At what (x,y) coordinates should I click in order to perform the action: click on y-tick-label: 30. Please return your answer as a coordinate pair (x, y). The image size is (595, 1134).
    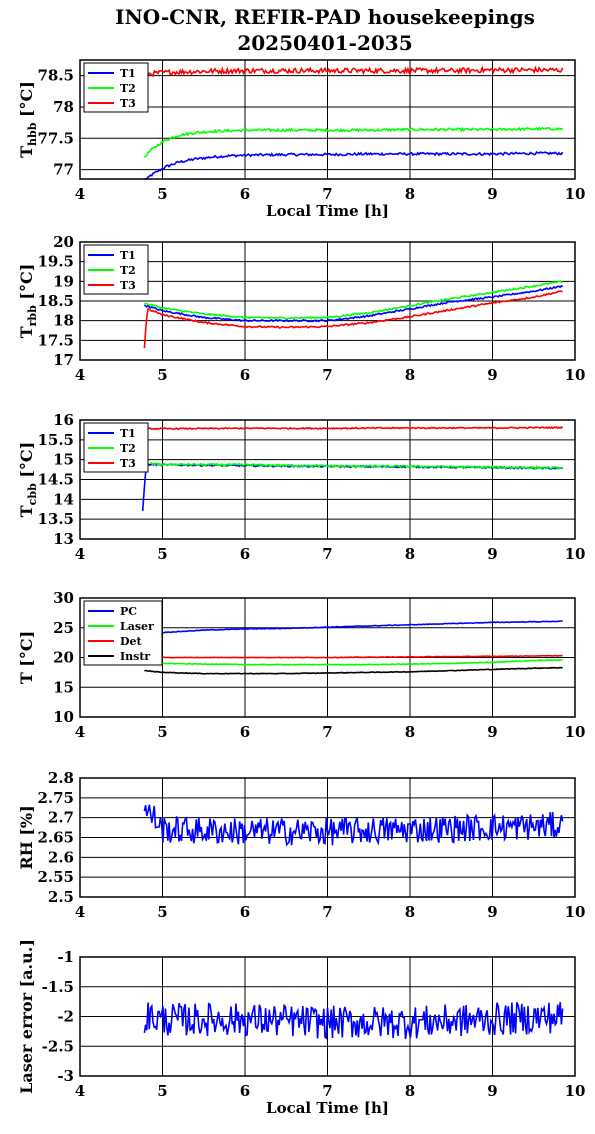
    Looking at the image, I should click on (63, 598).